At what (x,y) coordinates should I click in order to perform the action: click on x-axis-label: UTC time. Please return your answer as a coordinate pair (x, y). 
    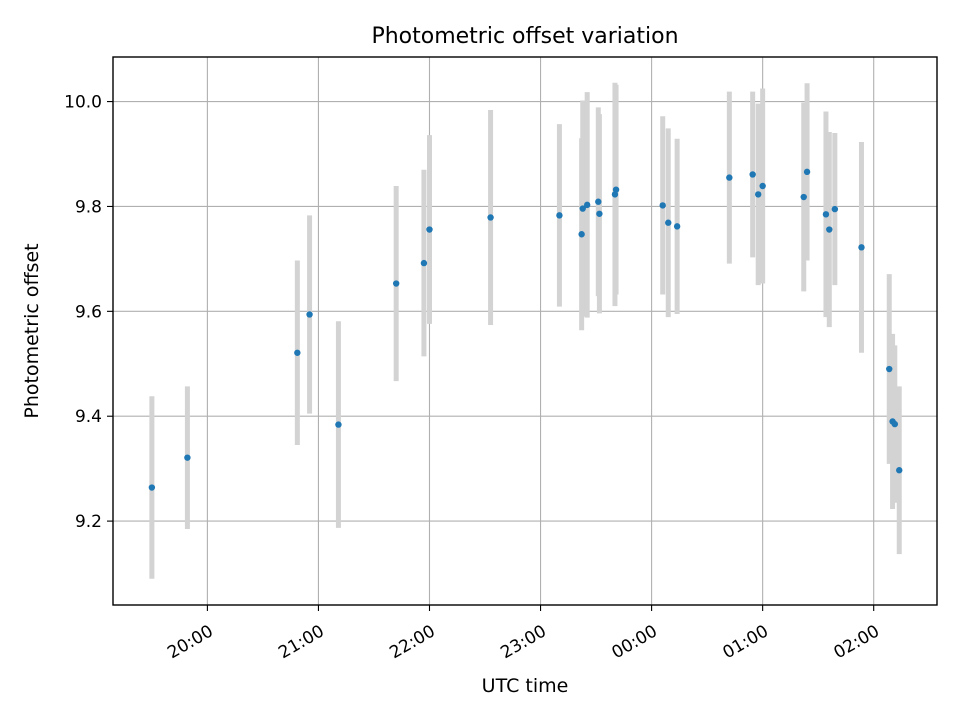
    Looking at the image, I should click on (525, 686).